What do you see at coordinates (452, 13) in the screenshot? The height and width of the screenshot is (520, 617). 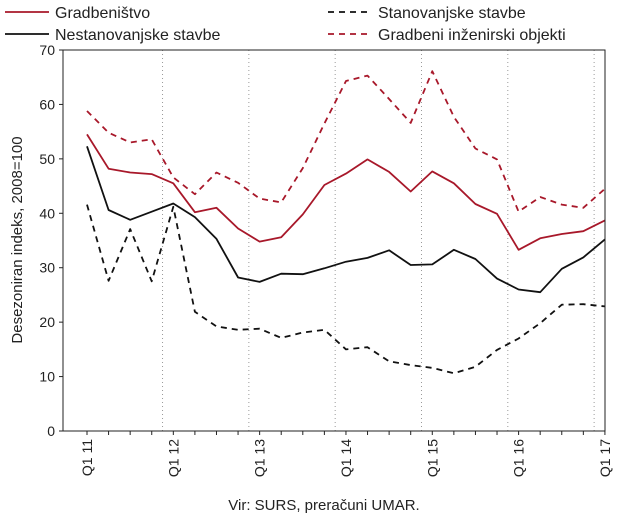 I see `legend-label: Stanovanjske stavbe` at bounding box center [452, 13].